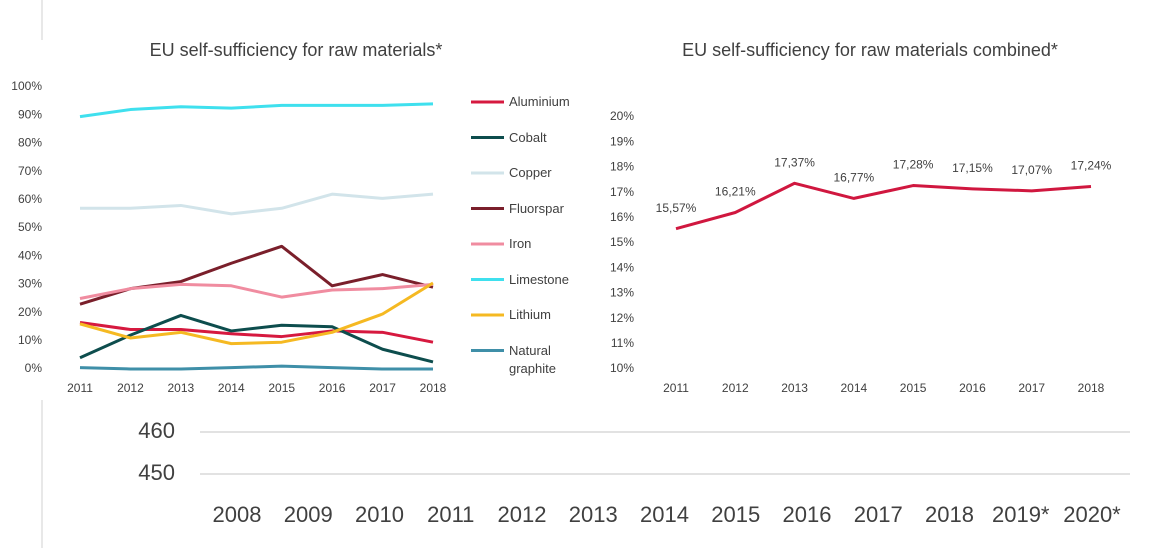 The image size is (1156, 548). Describe the element at coordinates (972, 168) in the screenshot. I see `data-label: 17,15%` at that location.